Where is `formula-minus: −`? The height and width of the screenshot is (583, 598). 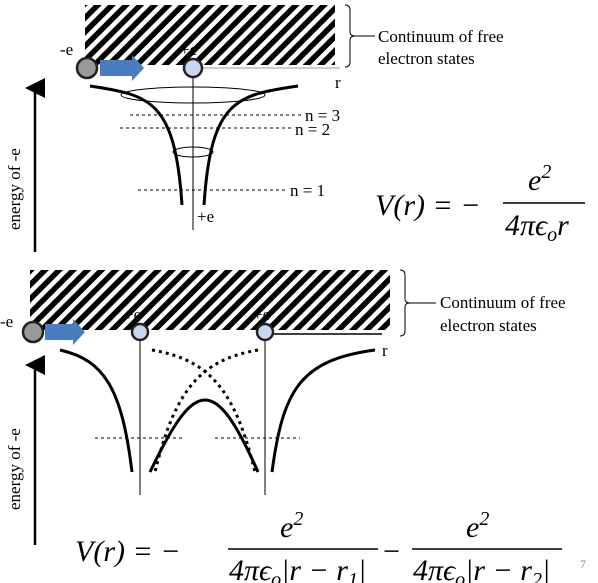 formula-minus: − is located at coordinates (391, 551).